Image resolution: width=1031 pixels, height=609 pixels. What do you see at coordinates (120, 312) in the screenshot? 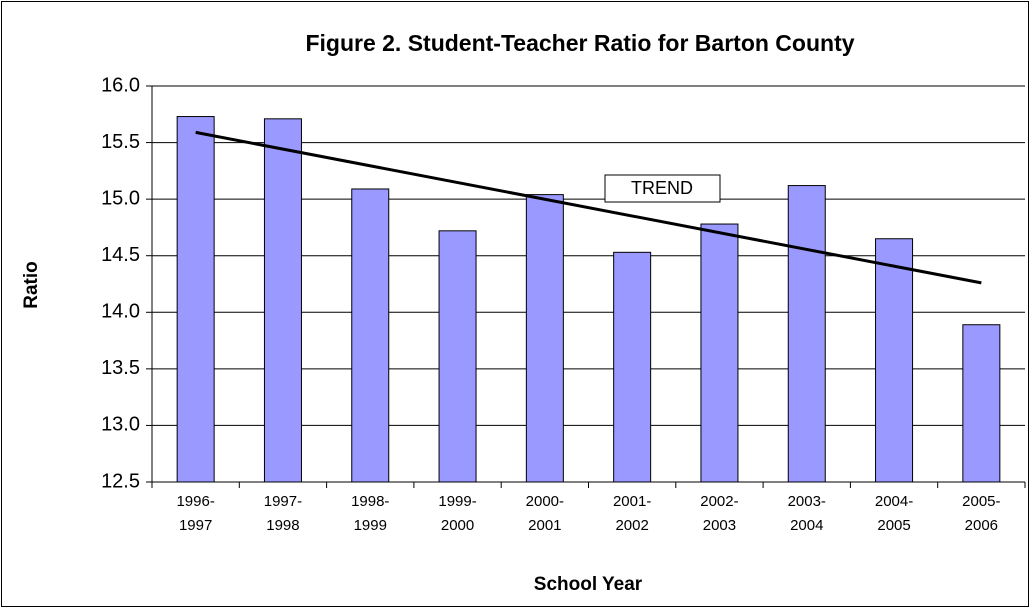
I see `y-tick-label: 14.0` at bounding box center [120, 312].